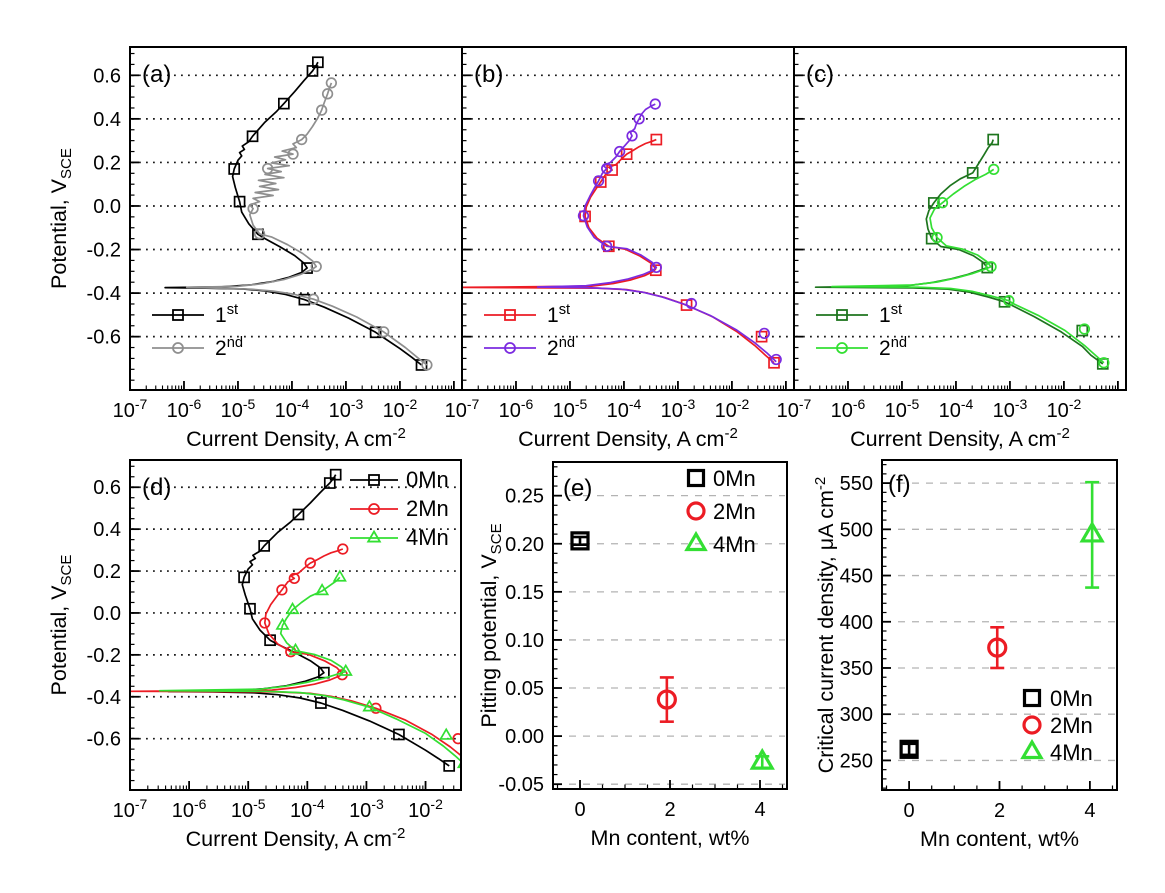 Image resolution: width=1165 pixels, height=893 pixels. Describe the element at coordinates (890, 314) in the screenshot. I see `legend-label: 1st` at that location.